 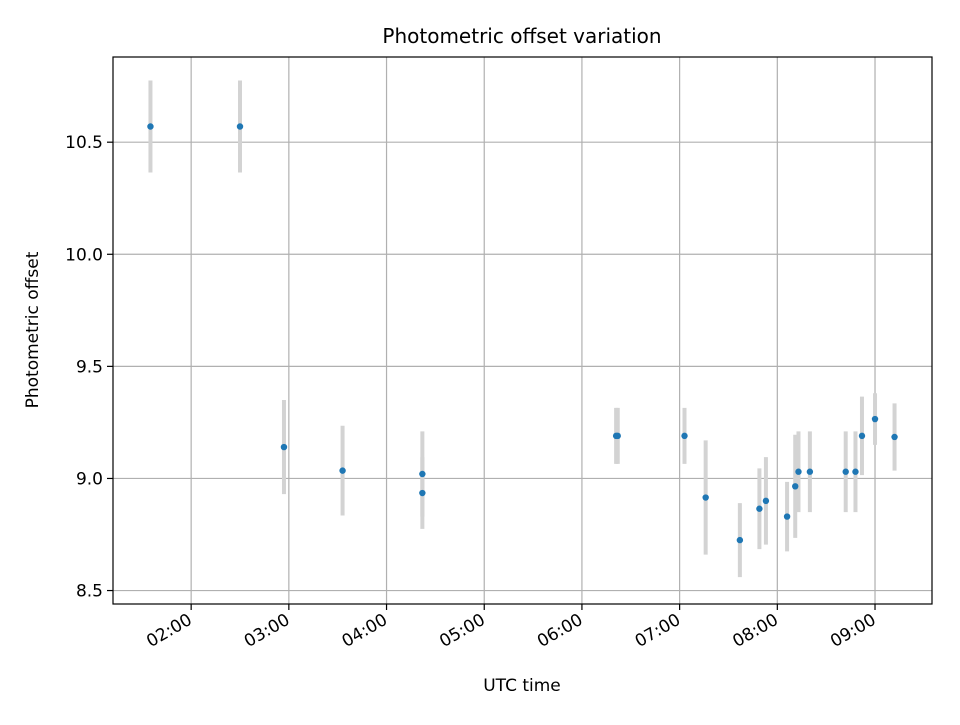 I want to click on y-axis: 8.5 9.0 9.5 10.0 10.5, so click(x=89, y=367).